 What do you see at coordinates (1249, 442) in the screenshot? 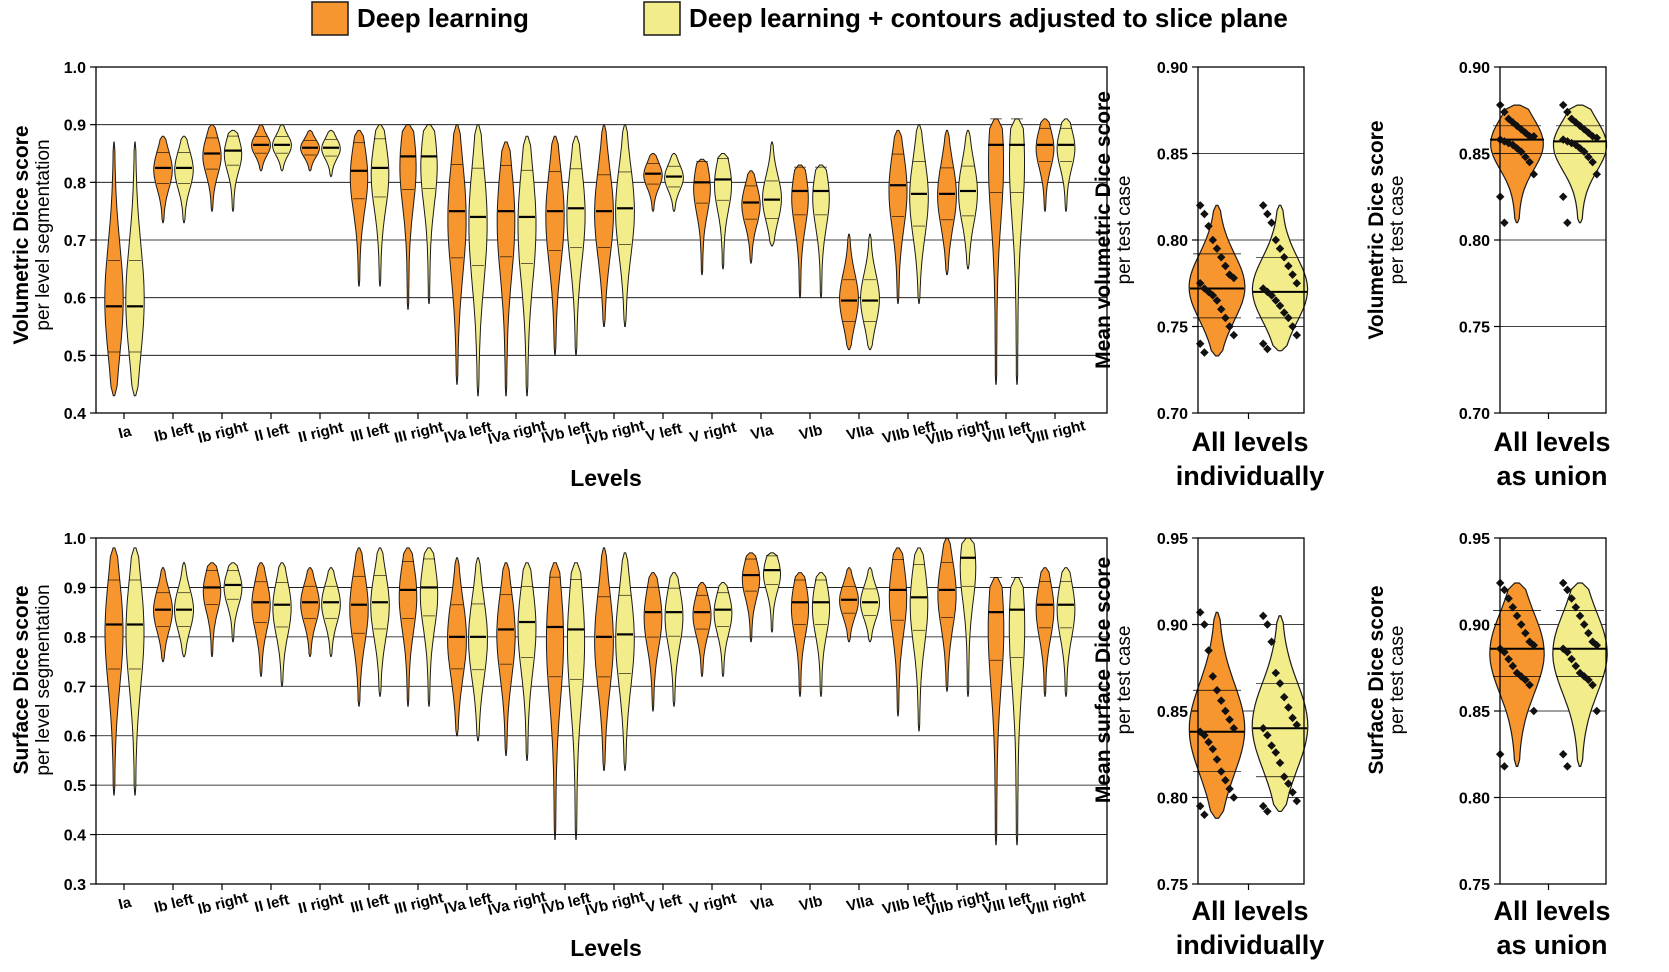
I see `x-axis-title-line1: All levels` at bounding box center [1249, 442].